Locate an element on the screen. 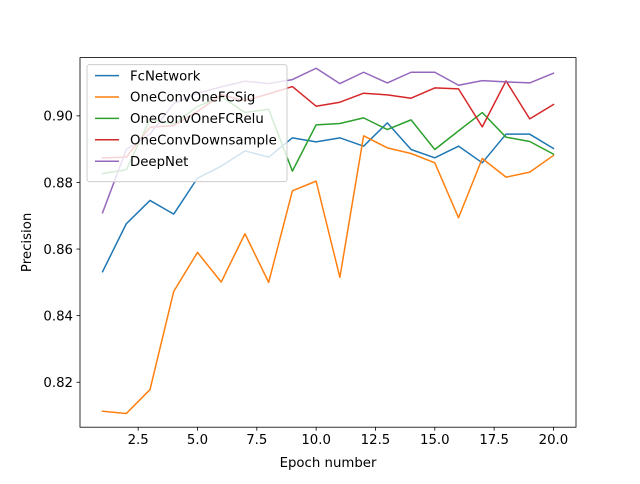  legend-label-1: OneConvOneFCSig is located at coordinates (192, 98).